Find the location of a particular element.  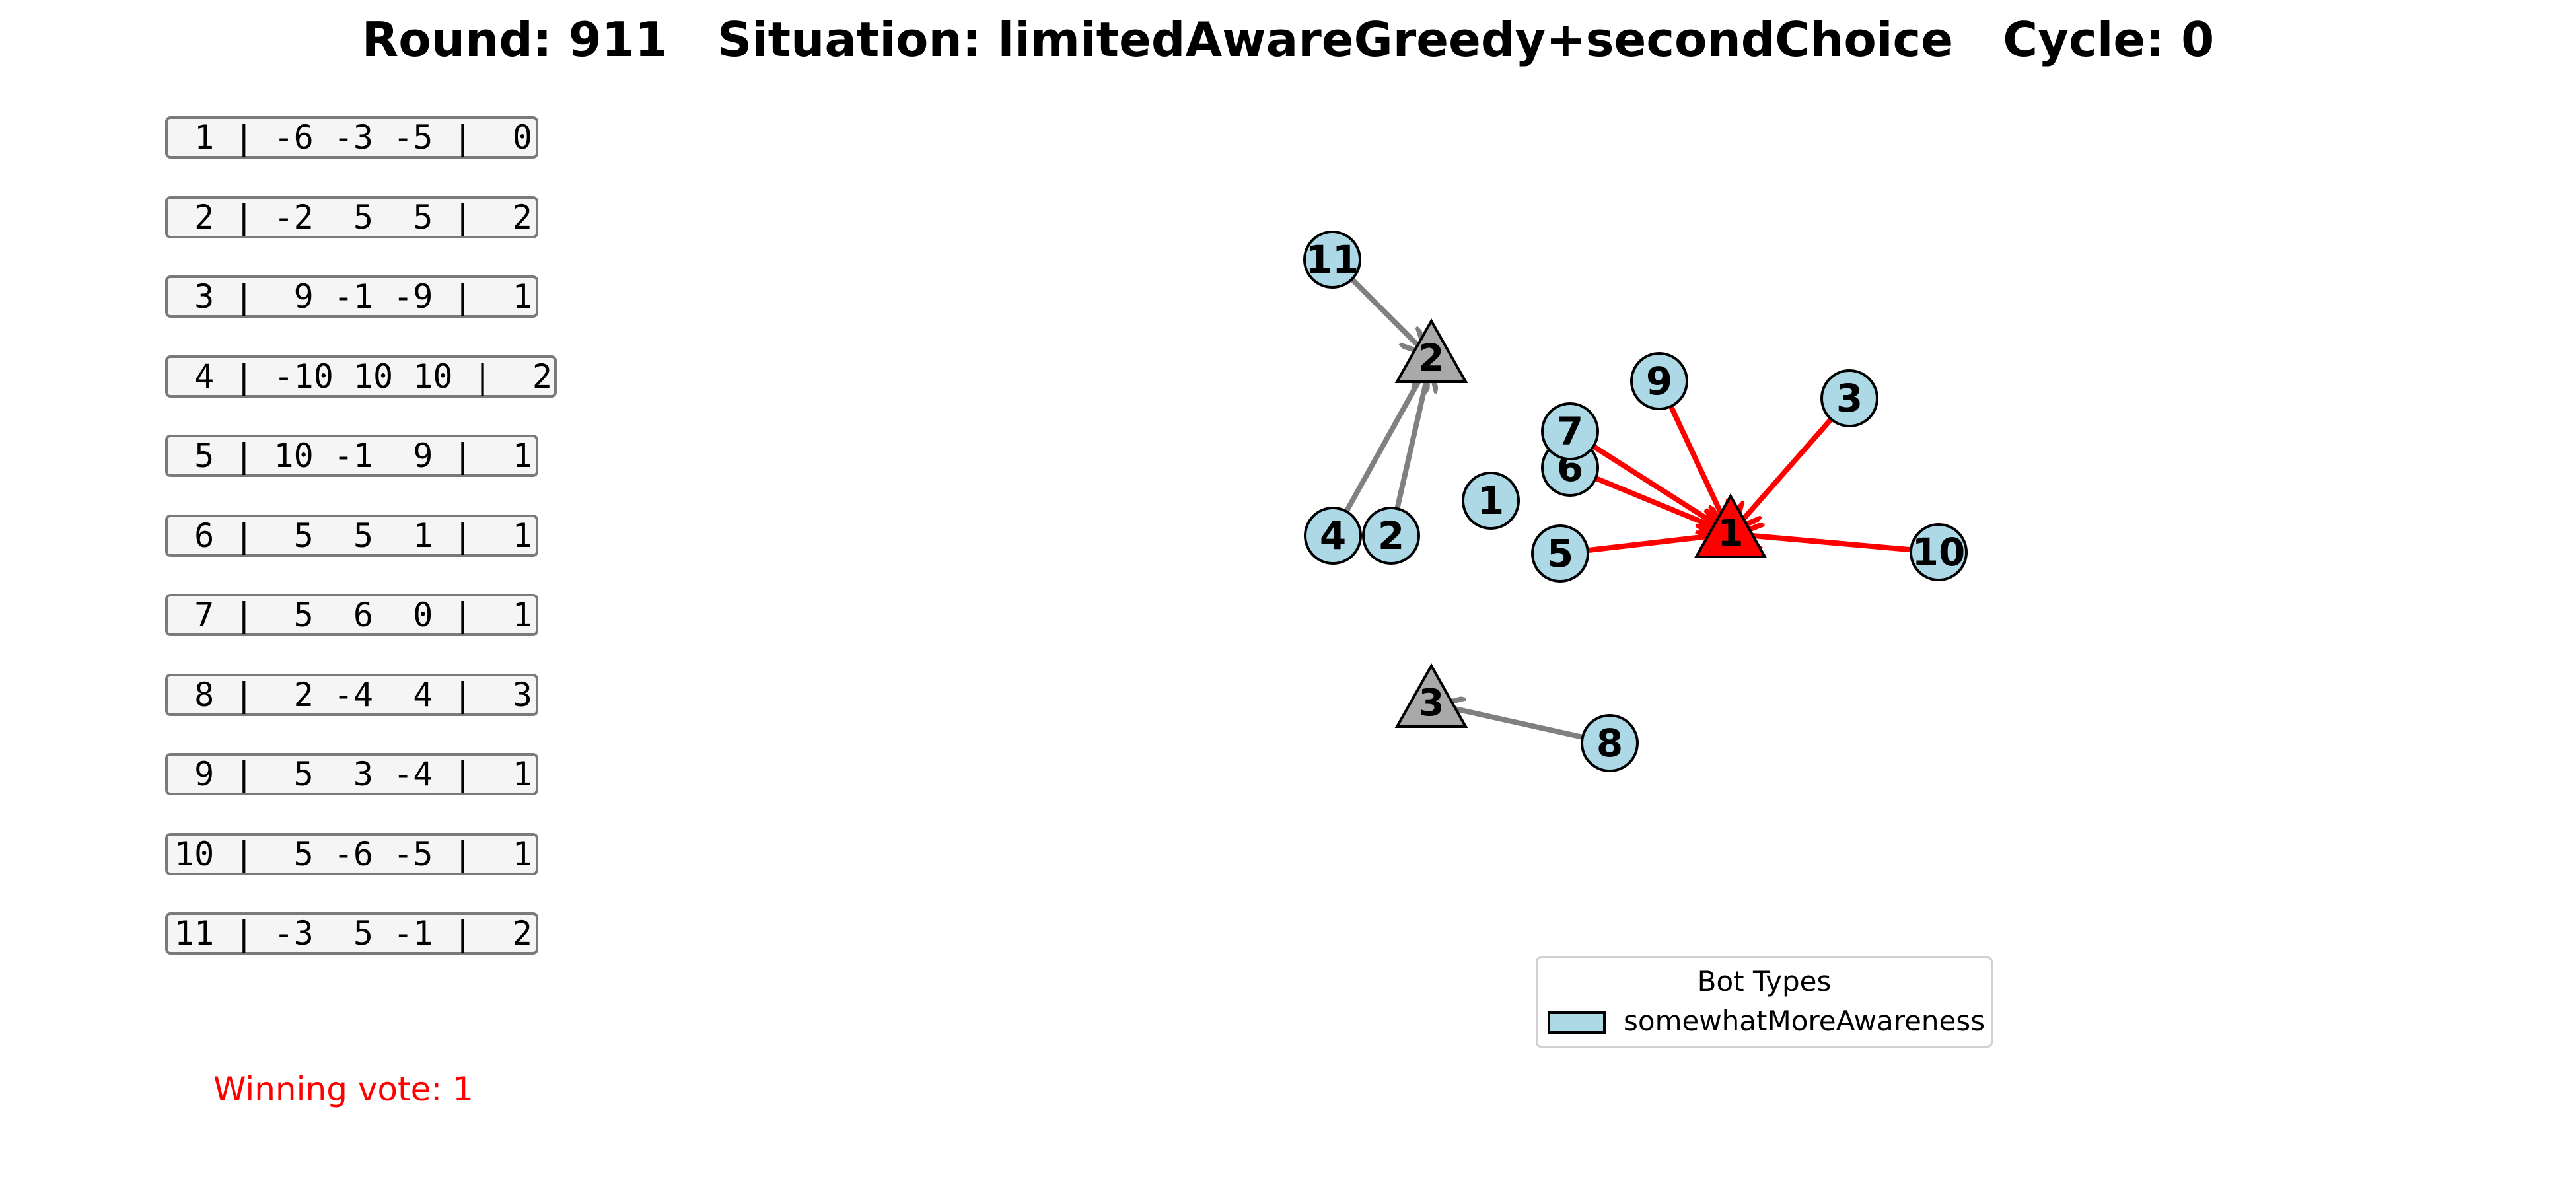

bot-node-7: 7 is located at coordinates (1570, 431).